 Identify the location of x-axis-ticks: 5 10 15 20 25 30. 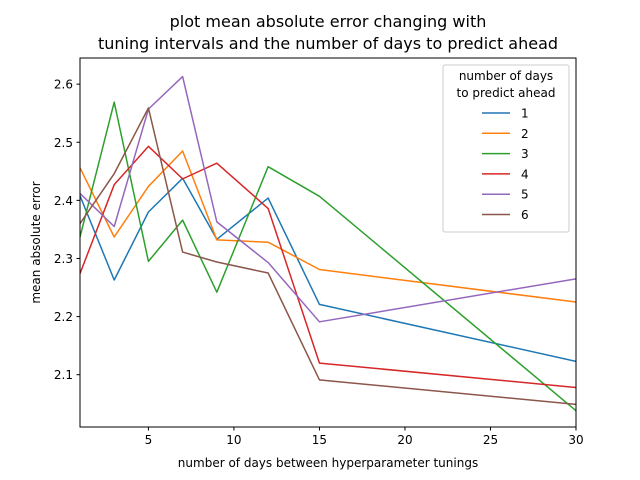
(364, 437).